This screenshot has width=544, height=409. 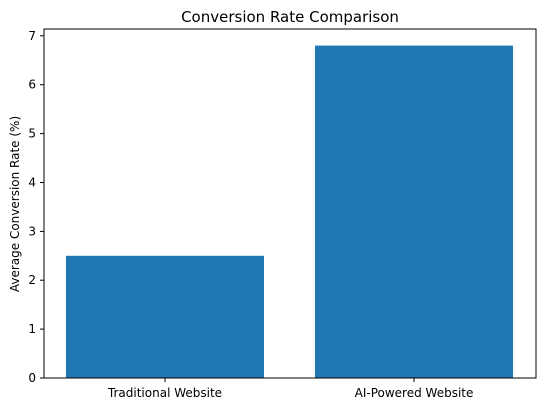 I want to click on chart-title: Conversion Rate Comparison, so click(x=290, y=17).